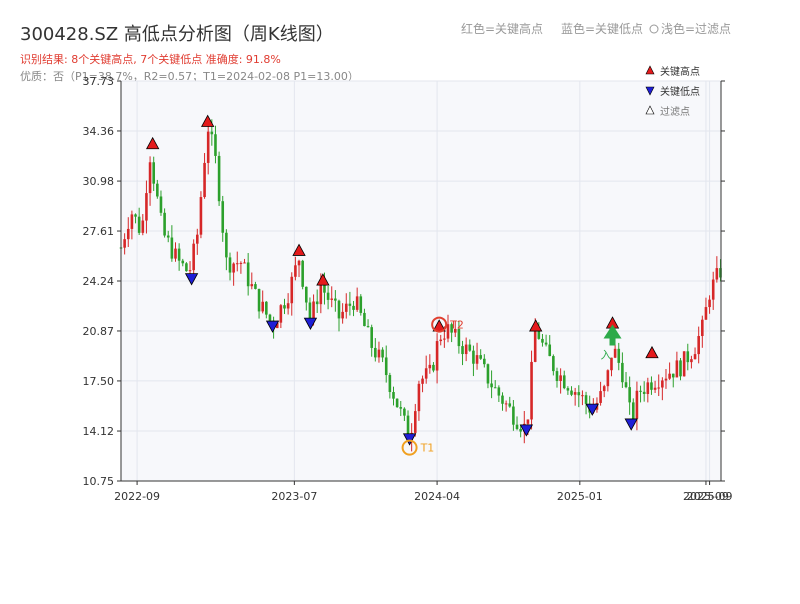 The width and height of the screenshot is (800, 604). What do you see at coordinates (650, 70) in the screenshot?
I see `legend-high-icon` at bounding box center [650, 70].